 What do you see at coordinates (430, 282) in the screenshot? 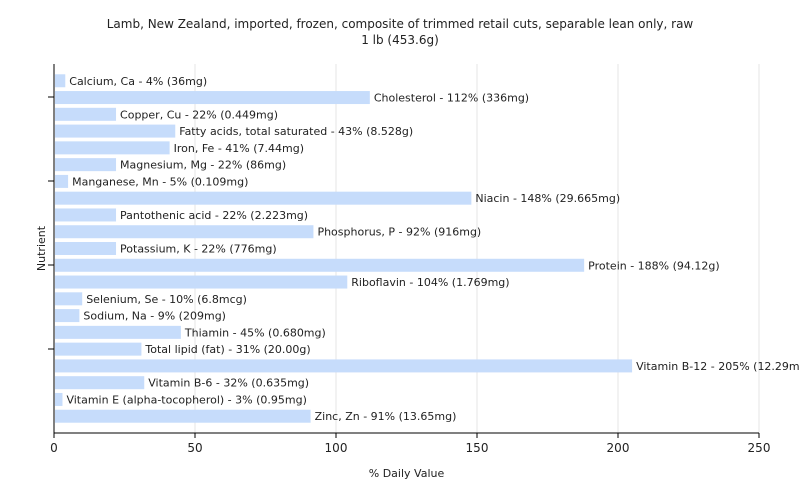
I see `bar-label-12: Riboflavin - 104% (1.769mg)` at bounding box center [430, 282].